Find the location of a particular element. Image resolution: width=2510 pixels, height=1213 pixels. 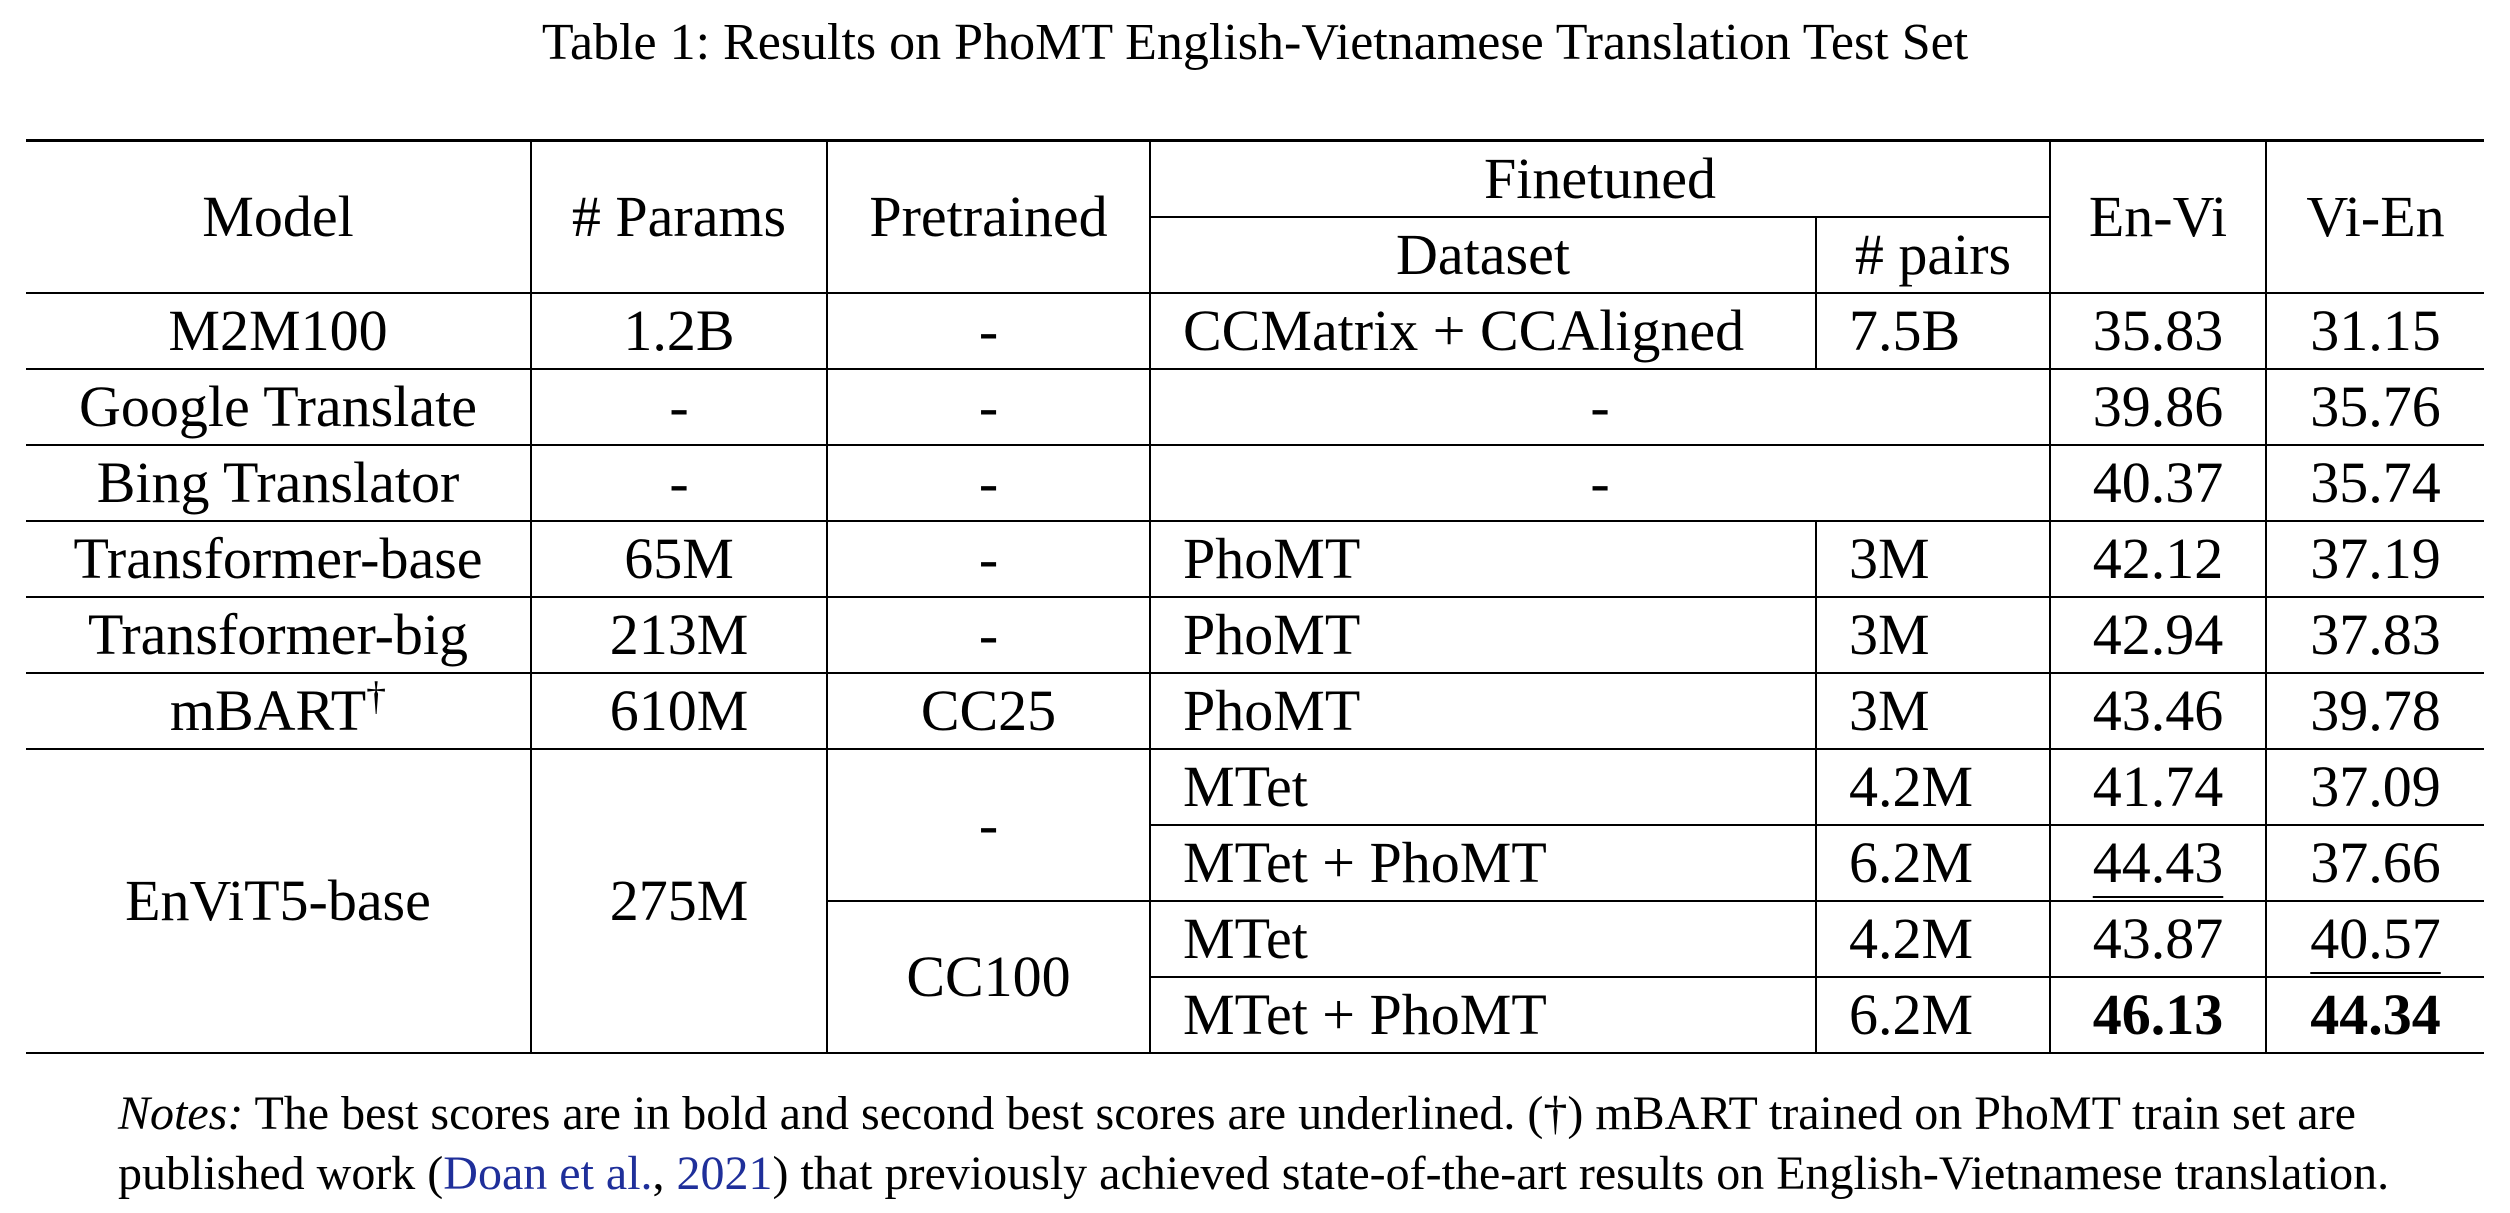

pairs-cell: 7.5B is located at coordinates (1932, 331).